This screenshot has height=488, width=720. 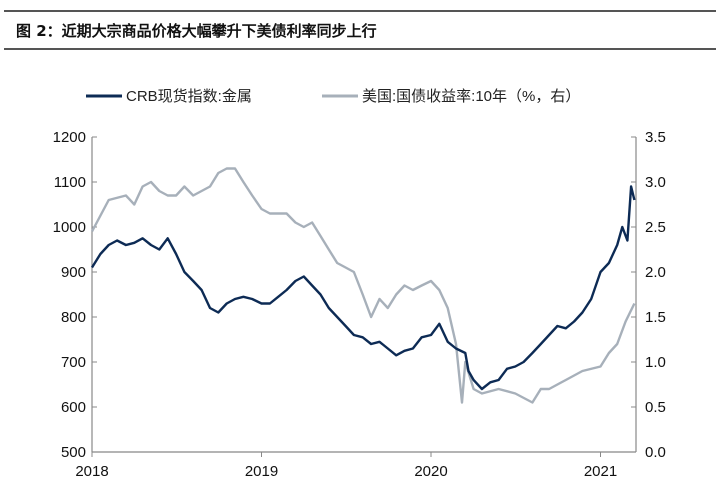 I want to click on right-tick-label: 0.0, so click(x=655, y=452).